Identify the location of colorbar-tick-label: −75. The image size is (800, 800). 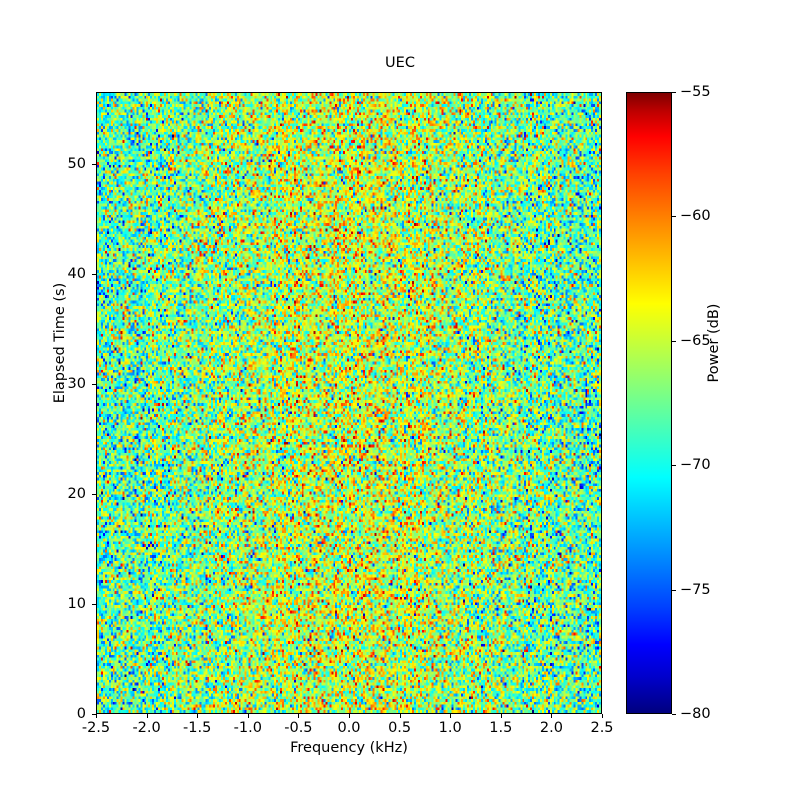
(695, 589).